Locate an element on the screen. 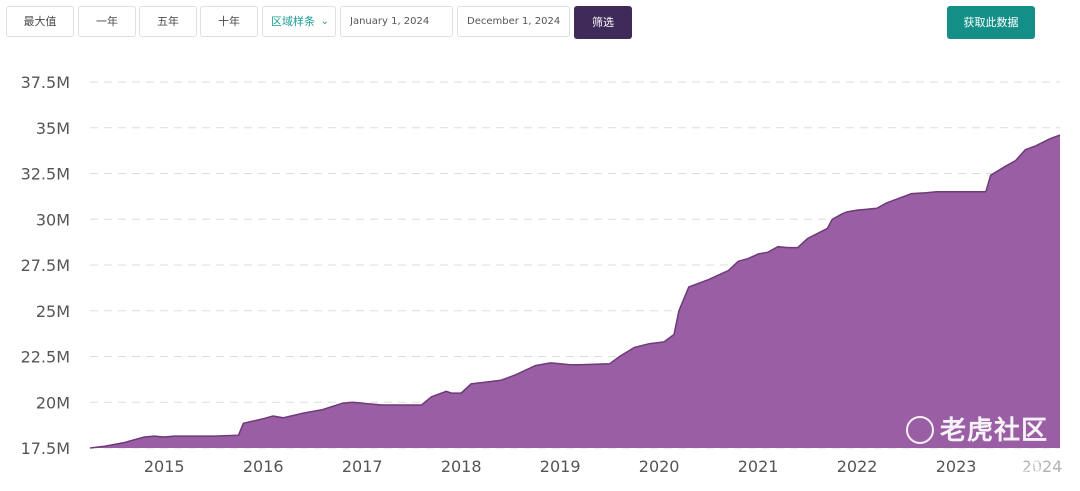 The image size is (1080, 491). x-tick-label: 2018 is located at coordinates (461, 466).